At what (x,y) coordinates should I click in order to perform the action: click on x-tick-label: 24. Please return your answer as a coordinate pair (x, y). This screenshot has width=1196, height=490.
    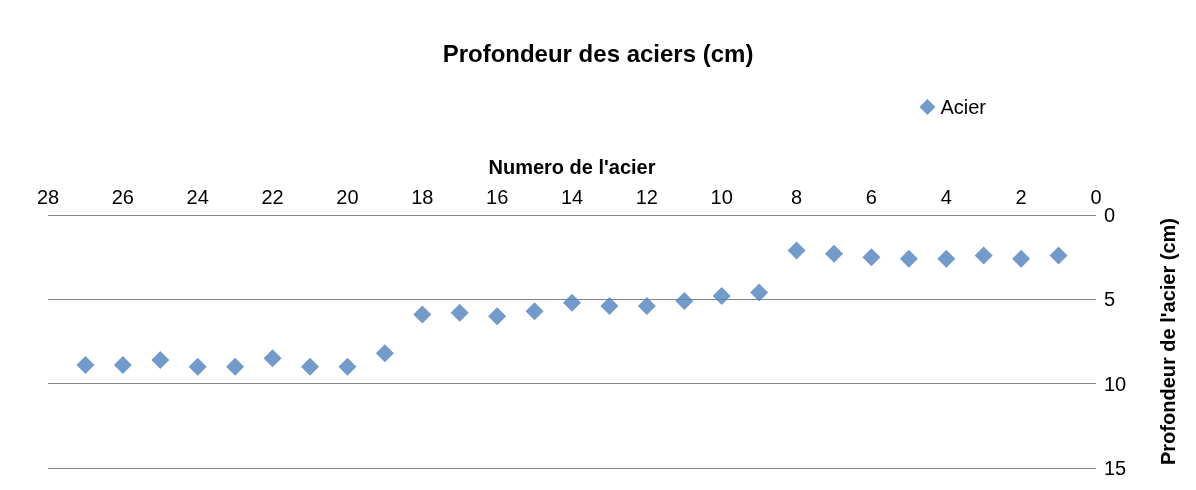
    Looking at the image, I should click on (197, 197).